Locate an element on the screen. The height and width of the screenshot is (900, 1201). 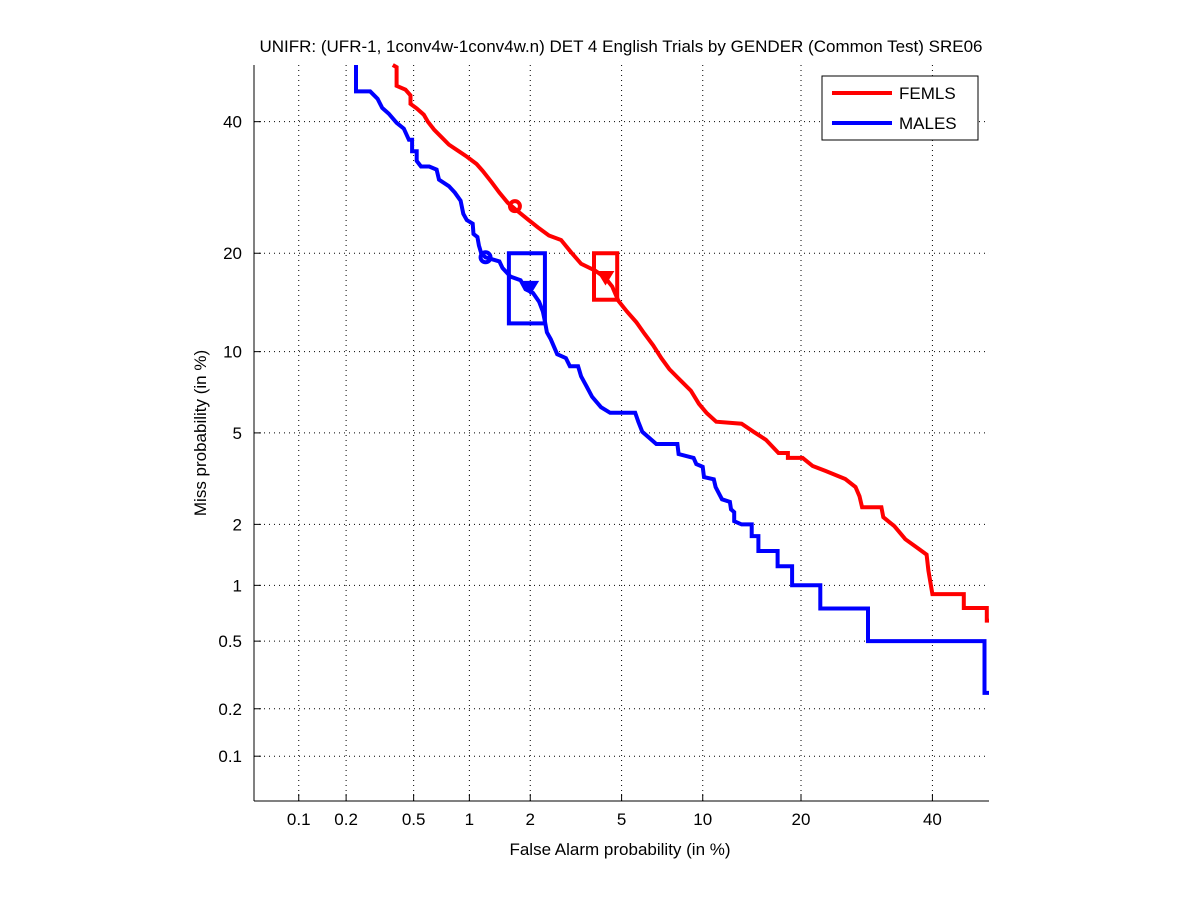
legend-label-femls: FEMLS is located at coordinates (927, 93).